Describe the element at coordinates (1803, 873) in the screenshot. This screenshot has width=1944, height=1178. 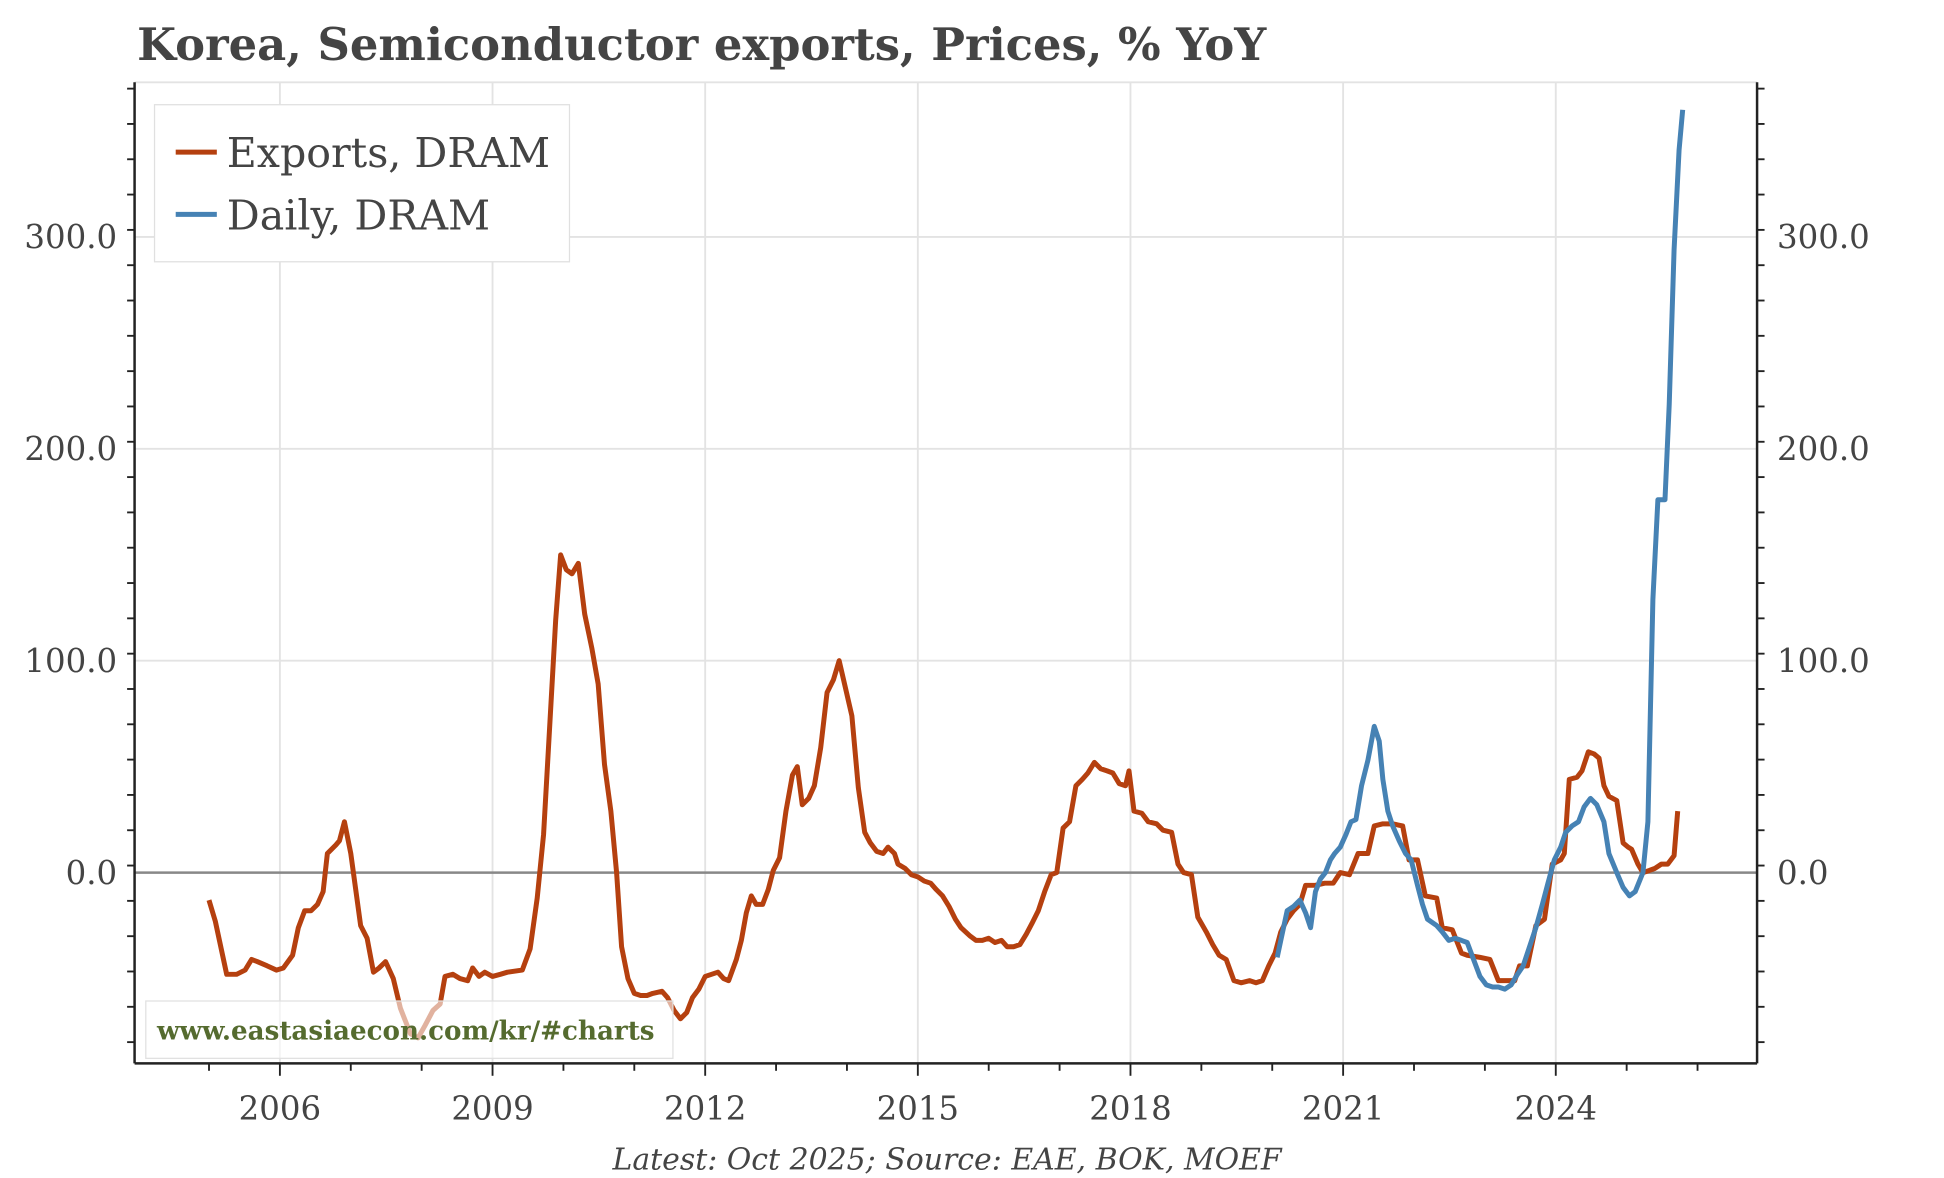
I see `y-tick-label-right: 0.0` at that location.